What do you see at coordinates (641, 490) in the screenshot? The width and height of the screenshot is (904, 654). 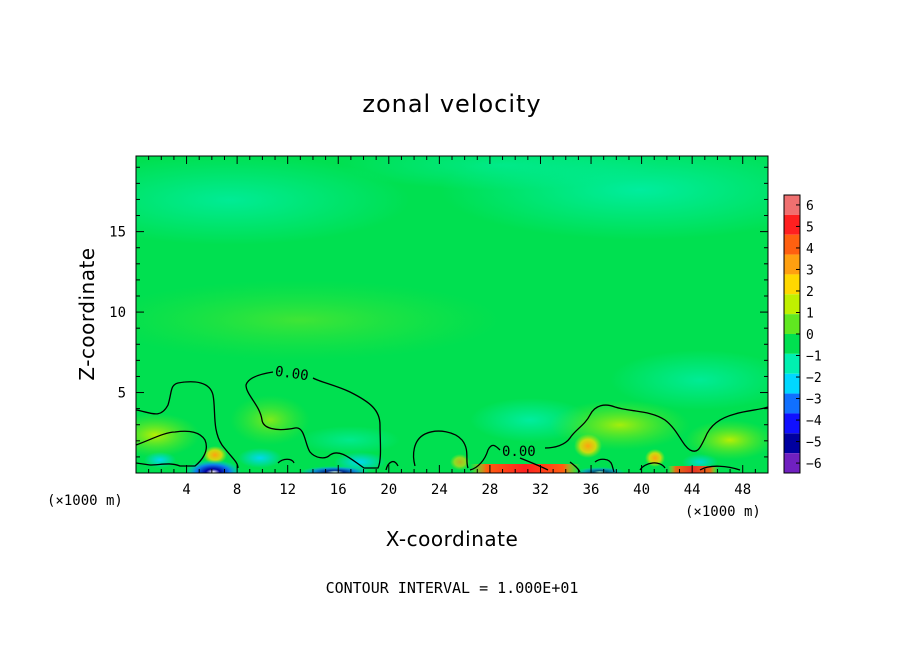 I see `x-tick-label: 40` at bounding box center [641, 490].